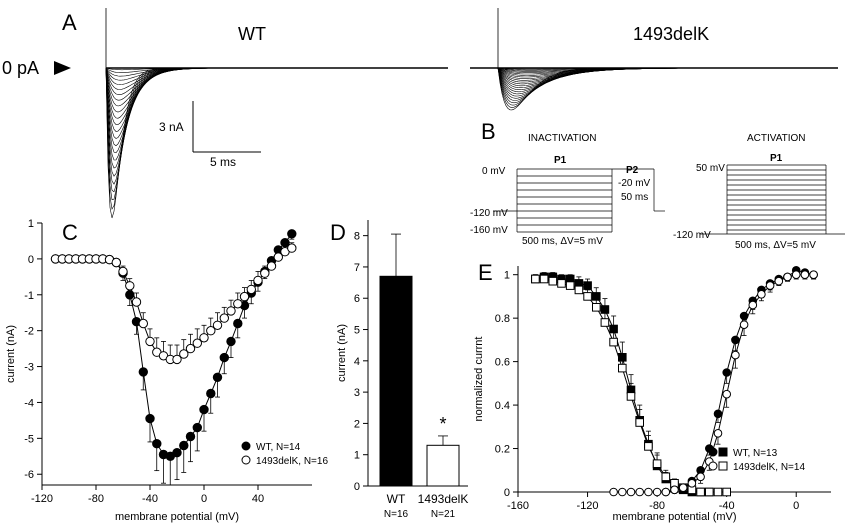  Describe the element at coordinates (775, 245) in the screenshot. I see `act-duration-label: 500 ms, ΔV=5 mV` at that location.